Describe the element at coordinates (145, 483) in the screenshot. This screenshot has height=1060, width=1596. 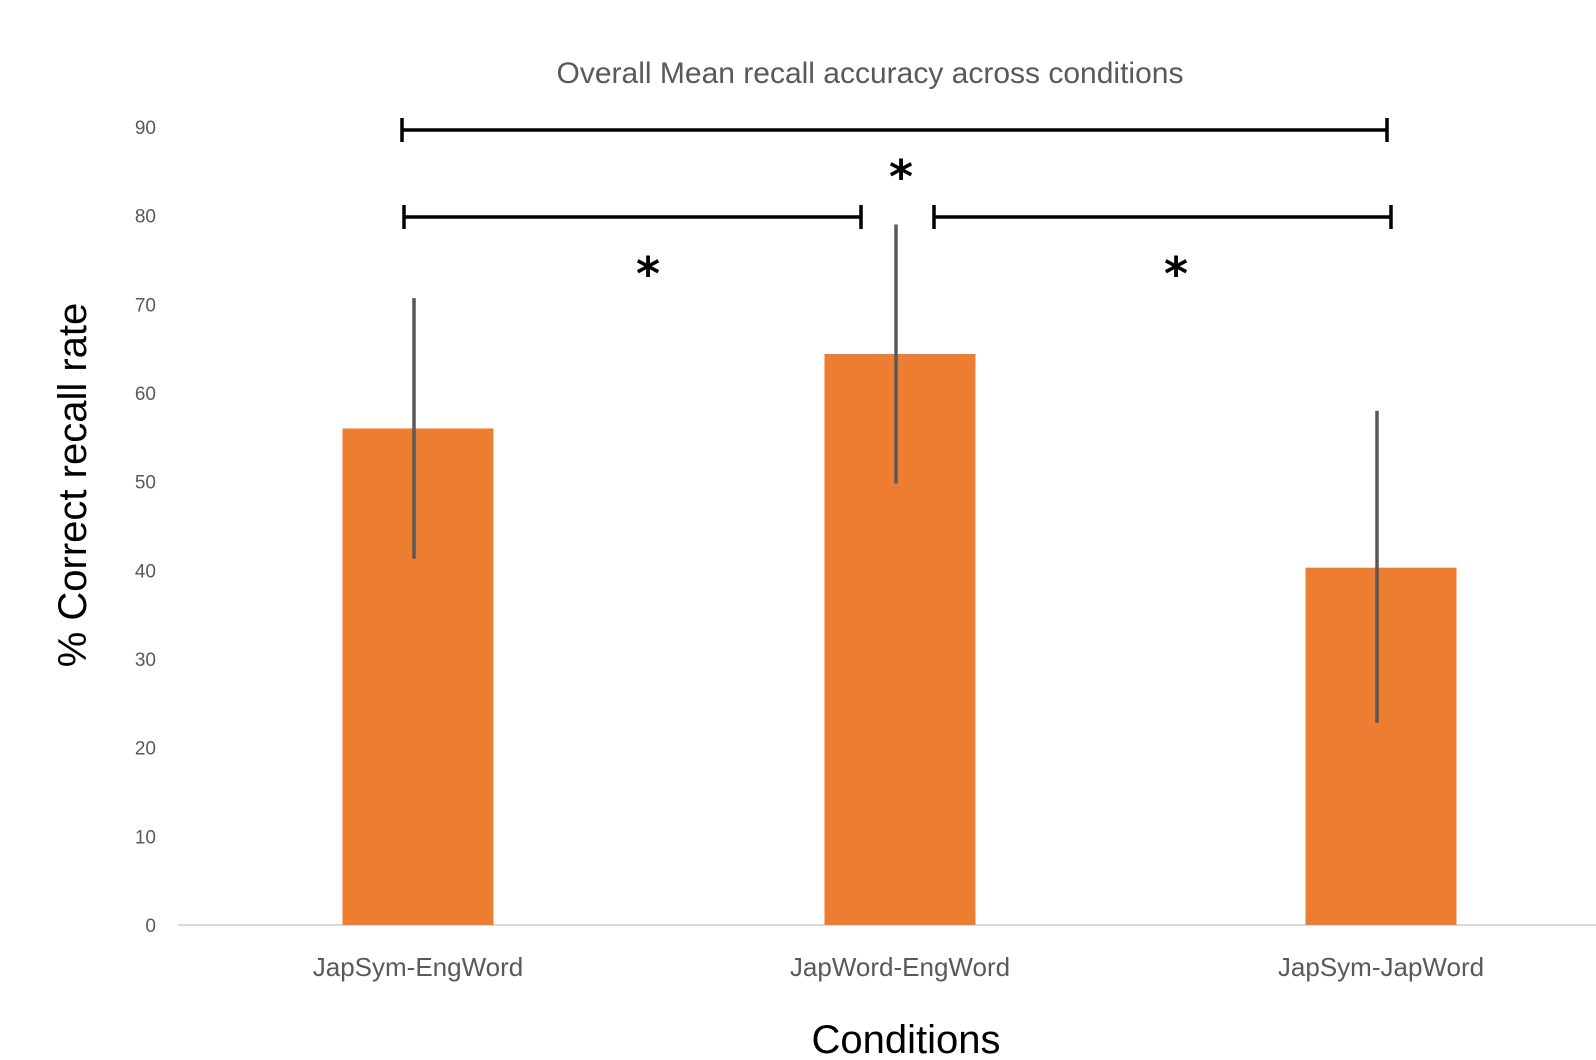
I see `y-tick-label: 50` at that location.